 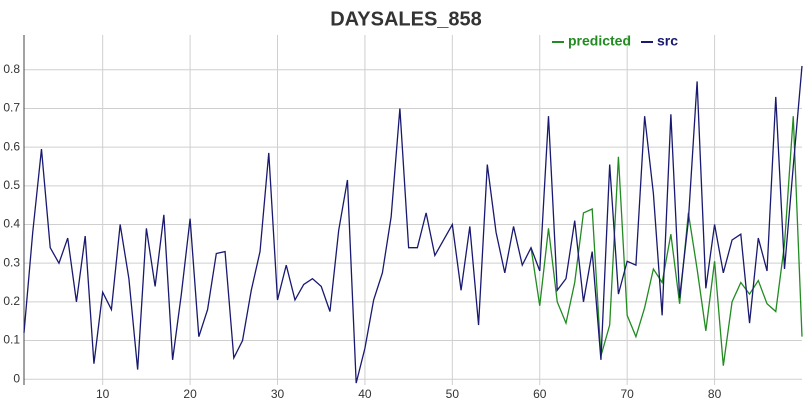 What do you see at coordinates (11, 262) in the screenshot?
I see `y-tick-label: 0.3` at bounding box center [11, 262].